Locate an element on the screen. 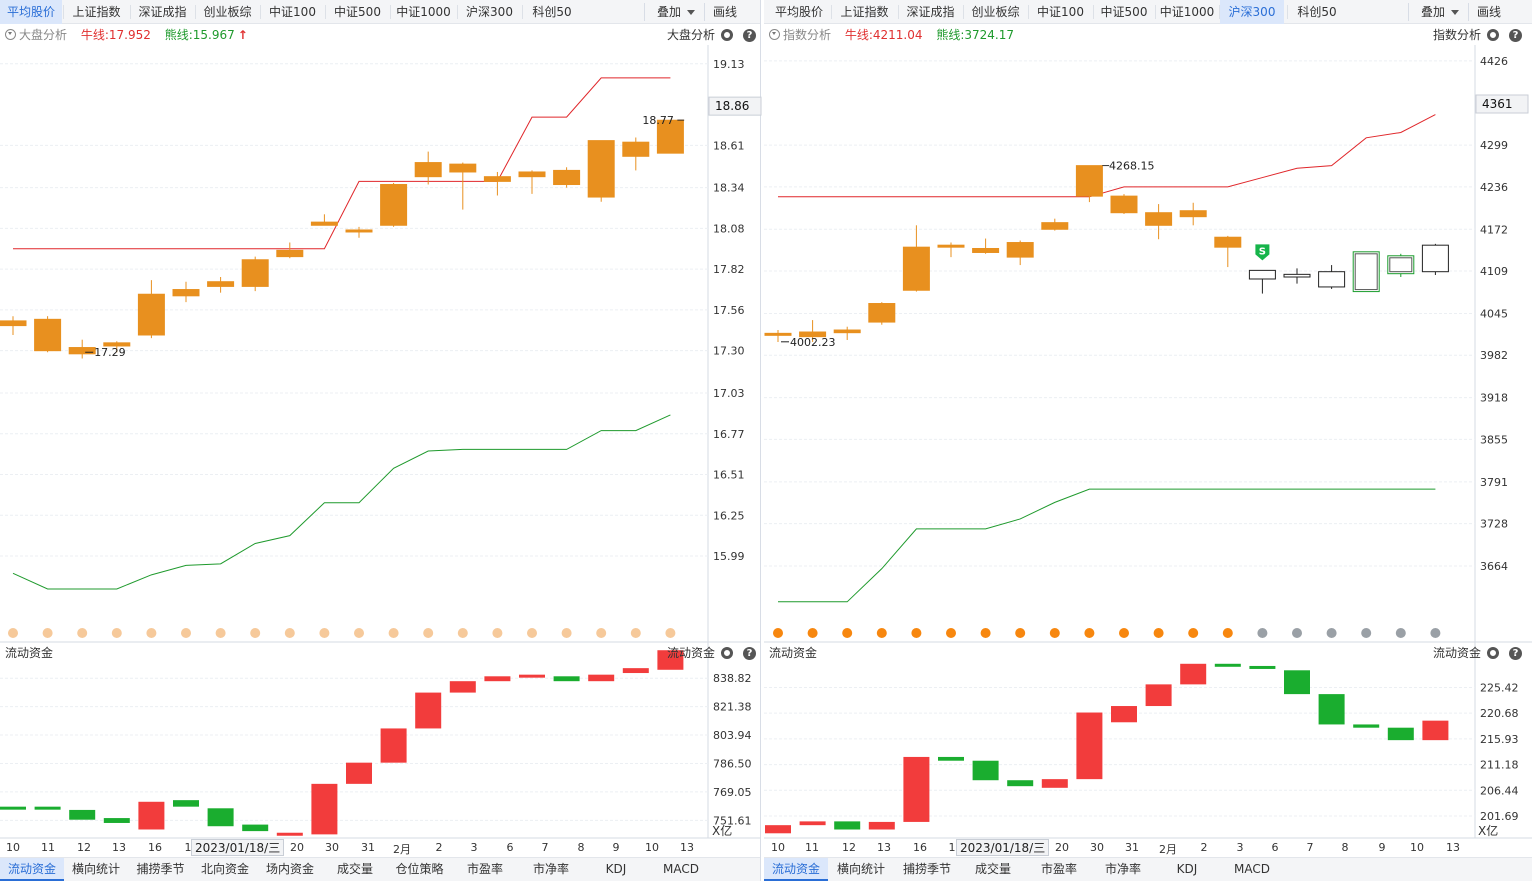 The height and width of the screenshot is (881, 1532). indicator-tab-3: 成交量 is located at coordinates (992, 869).